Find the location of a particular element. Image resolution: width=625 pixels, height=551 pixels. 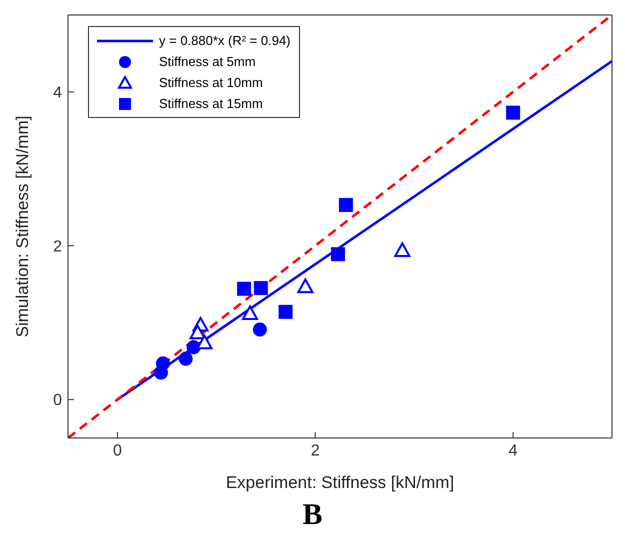

x-tick-label: 4 is located at coordinates (513, 451).